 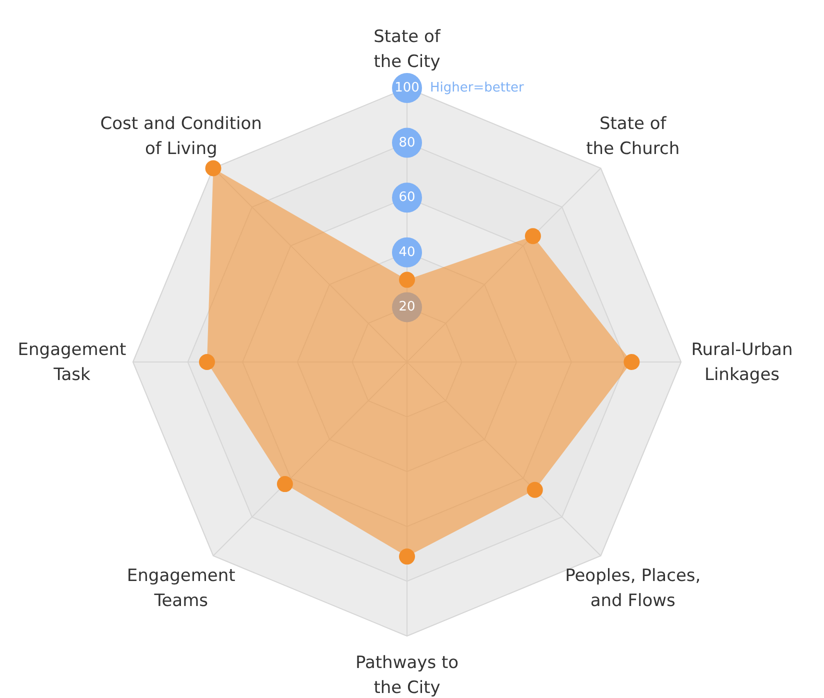 What do you see at coordinates (477, 88) in the screenshot?
I see `text: Higher=better` at bounding box center [477, 88].